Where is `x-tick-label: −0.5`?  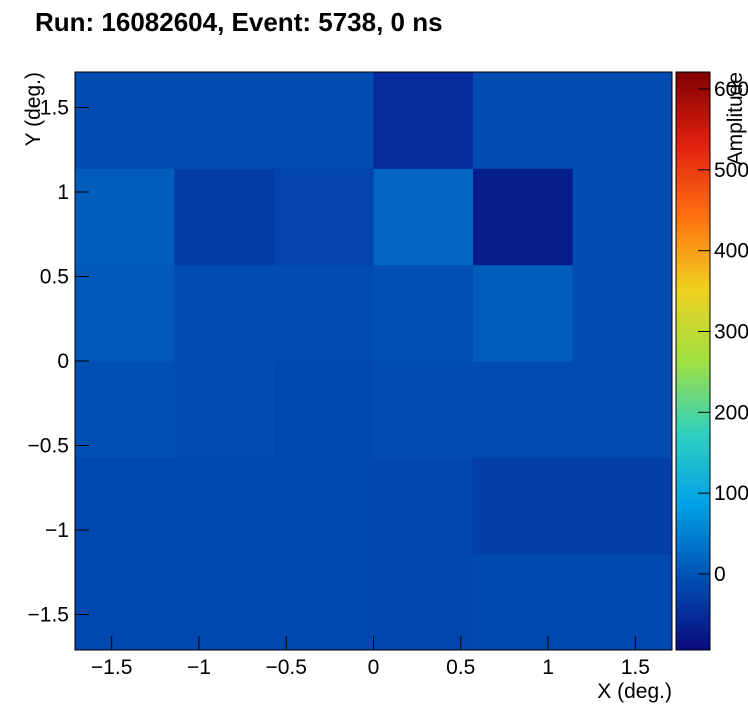
x-tick-label: −0.5 is located at coordinates (285, 667).